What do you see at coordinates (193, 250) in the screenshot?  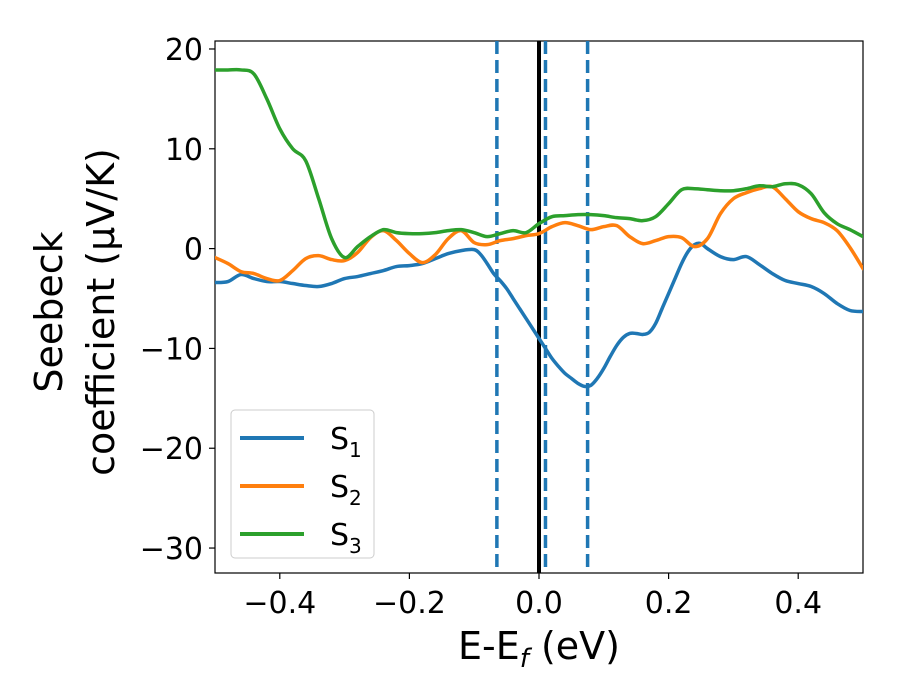 I see `y-tick-label: 0` at bounding box center [193, 250].